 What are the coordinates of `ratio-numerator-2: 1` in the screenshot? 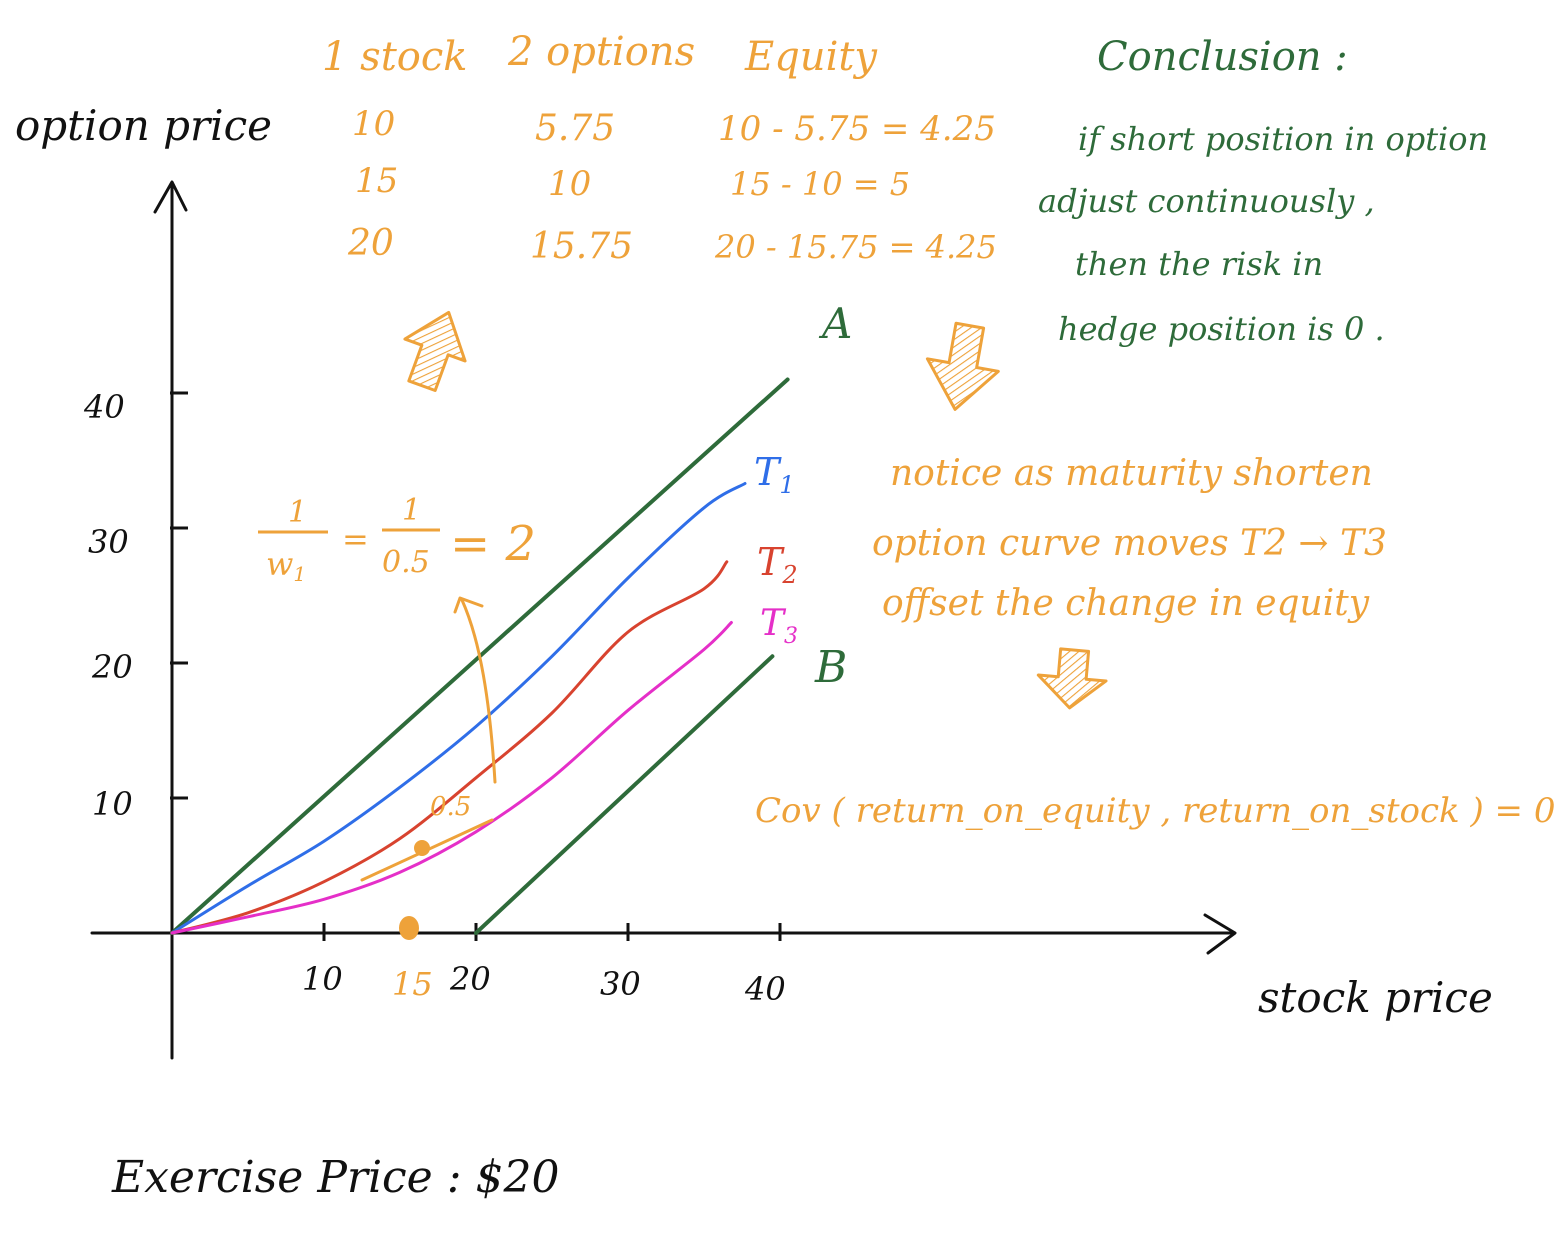 It's located at (411, 510).